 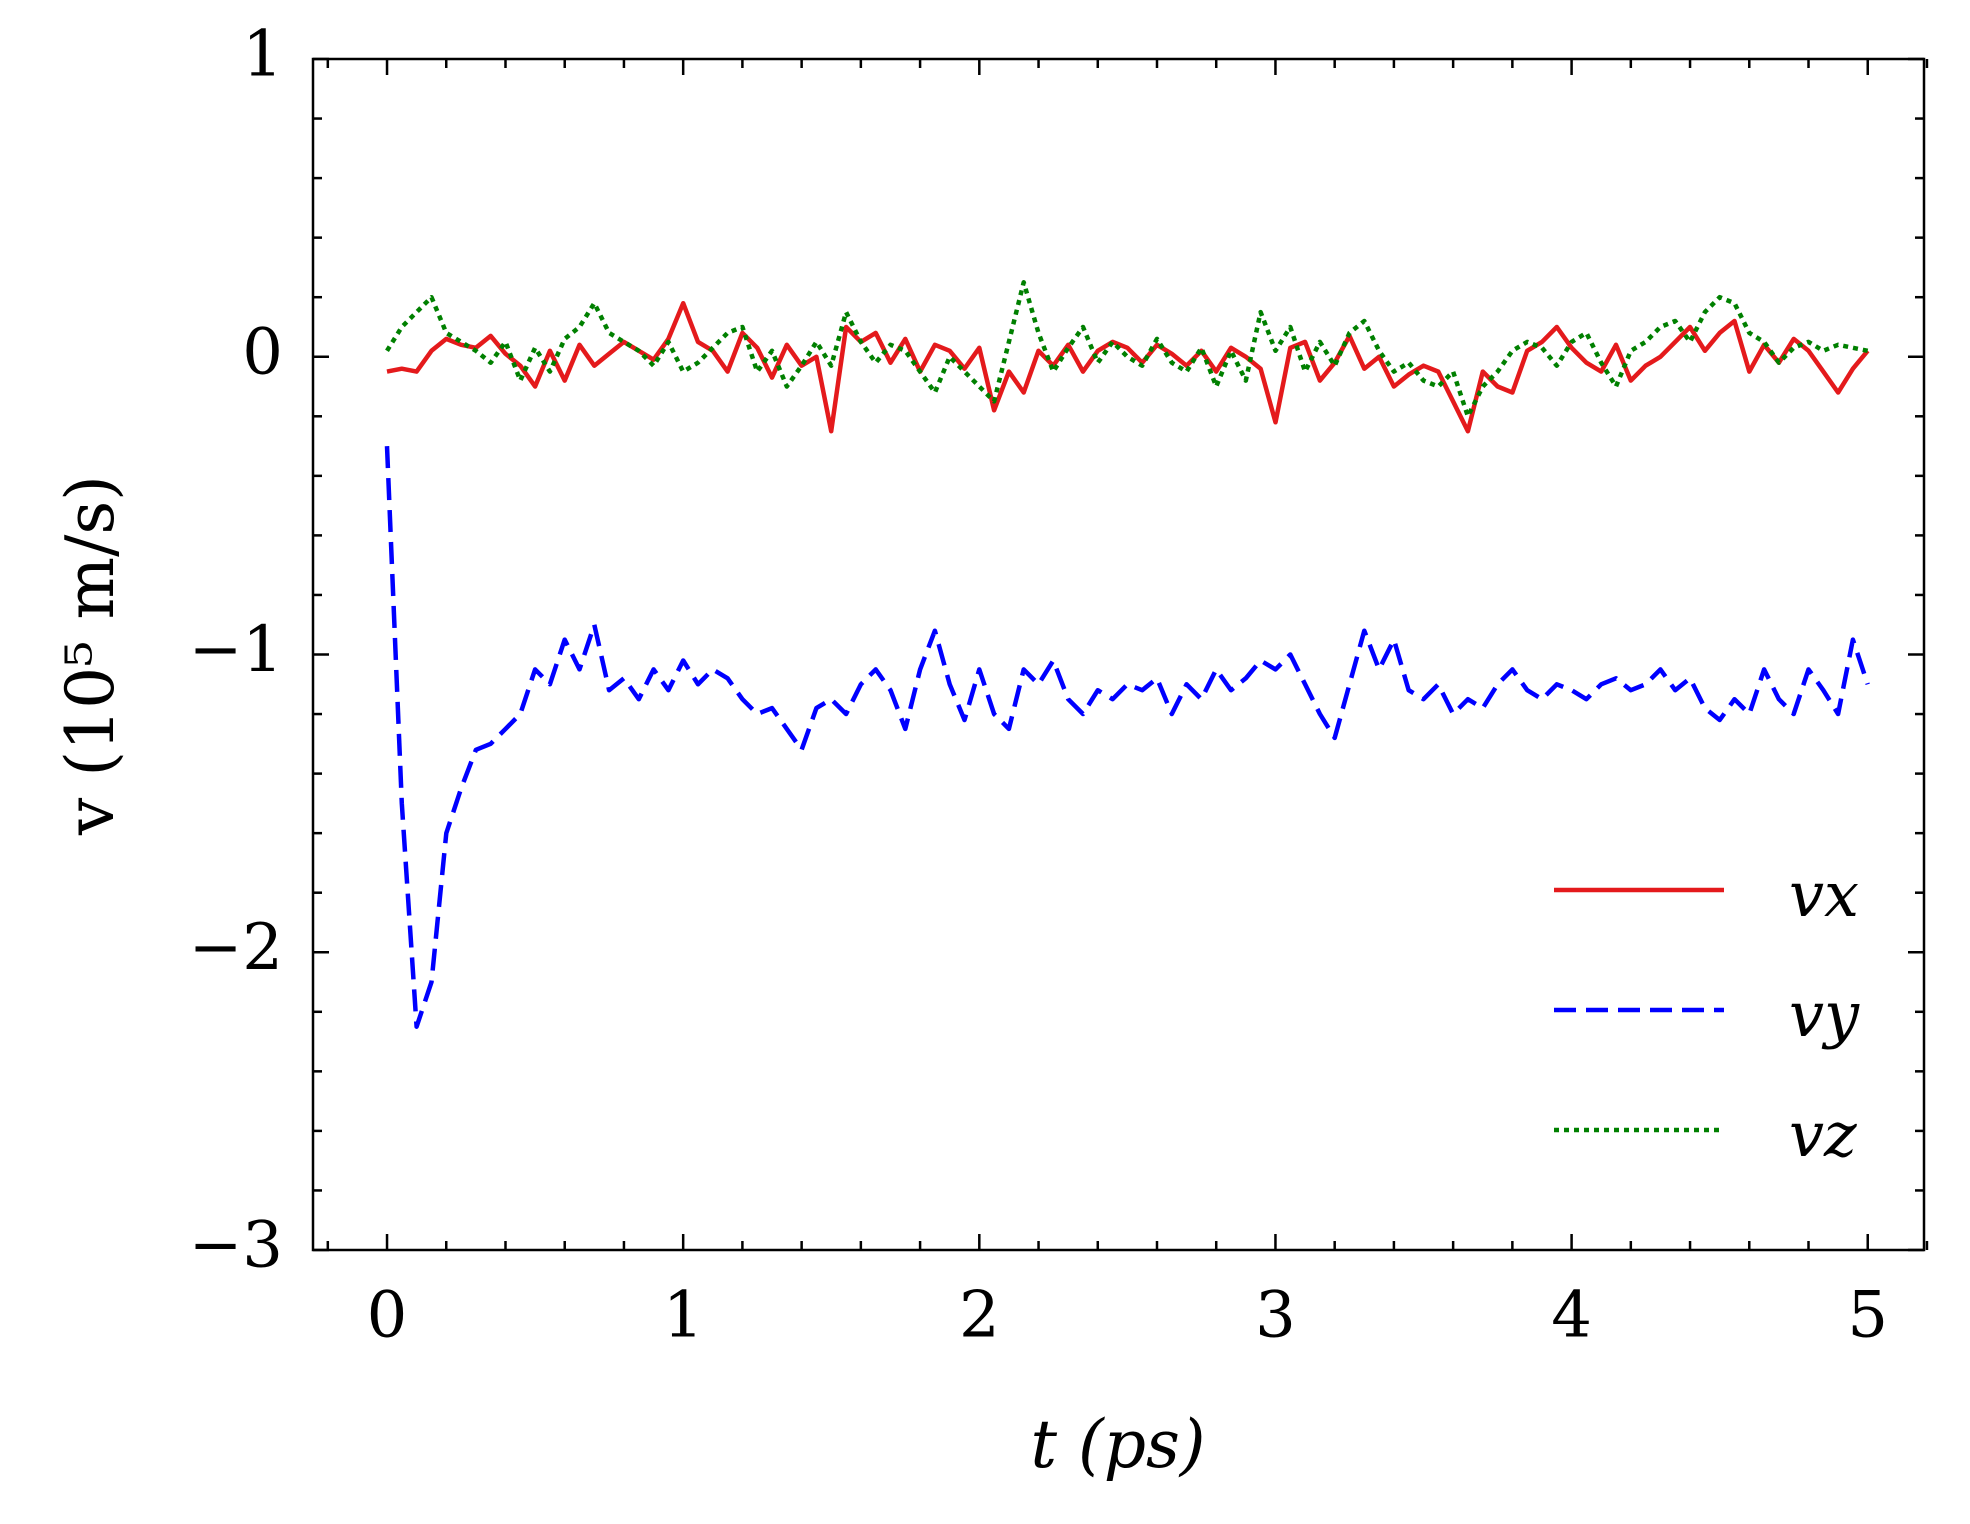 What do you see at coordinates (236, 1246) in the screenshot?
I see `y-tick-label: −3` at bounding box center [236, 1246].